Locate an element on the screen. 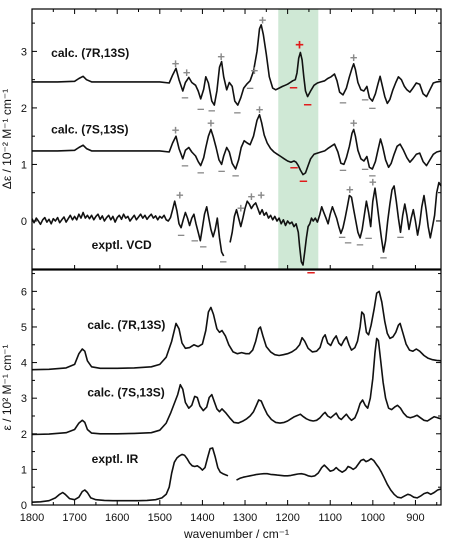  series-calc-7s-13s is located at coordinates (237, 144).